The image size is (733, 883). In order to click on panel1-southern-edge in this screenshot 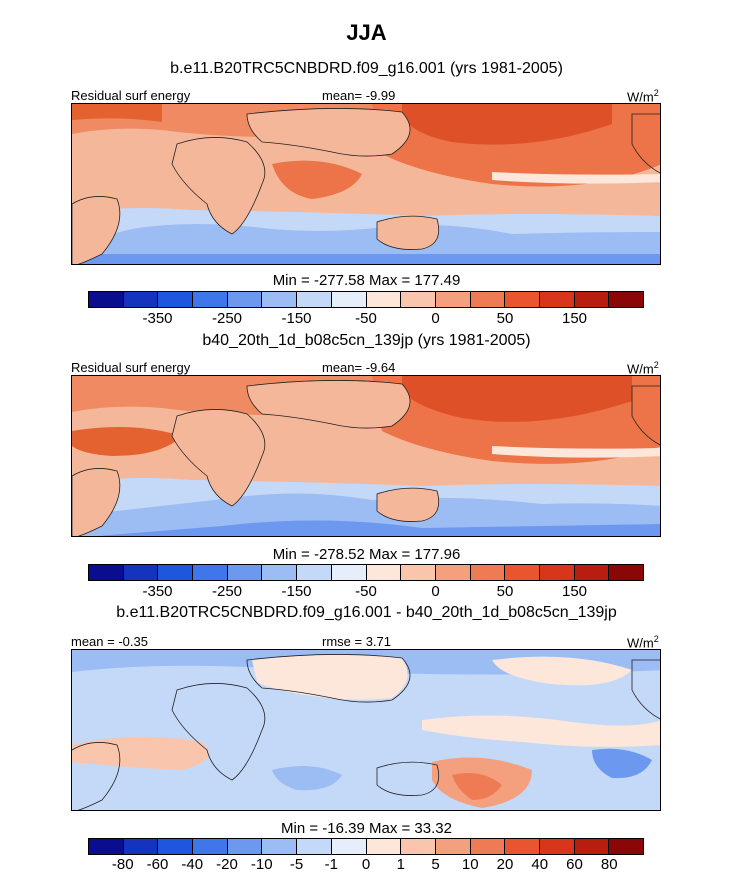, I will do `click(366, 259)`.